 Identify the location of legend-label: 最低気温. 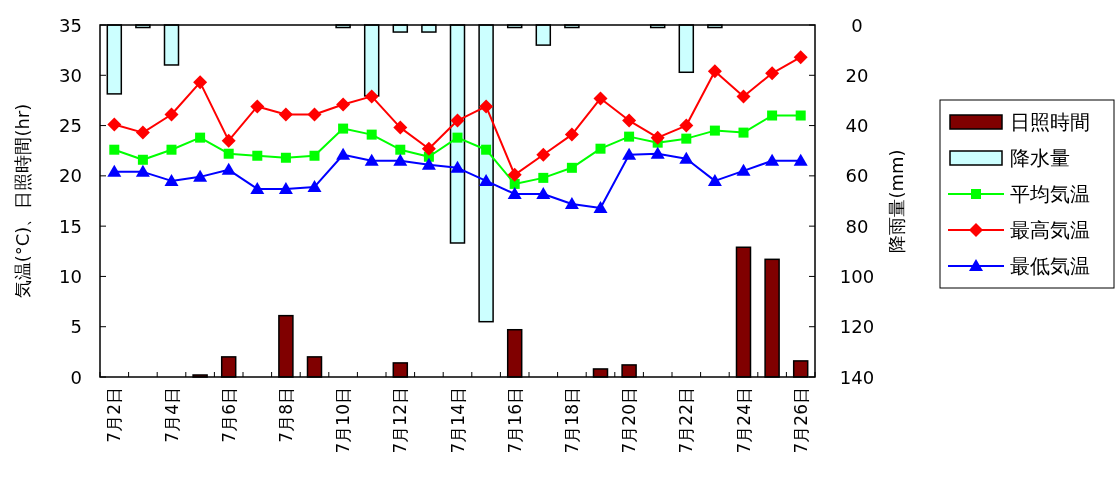
(1050, 266).